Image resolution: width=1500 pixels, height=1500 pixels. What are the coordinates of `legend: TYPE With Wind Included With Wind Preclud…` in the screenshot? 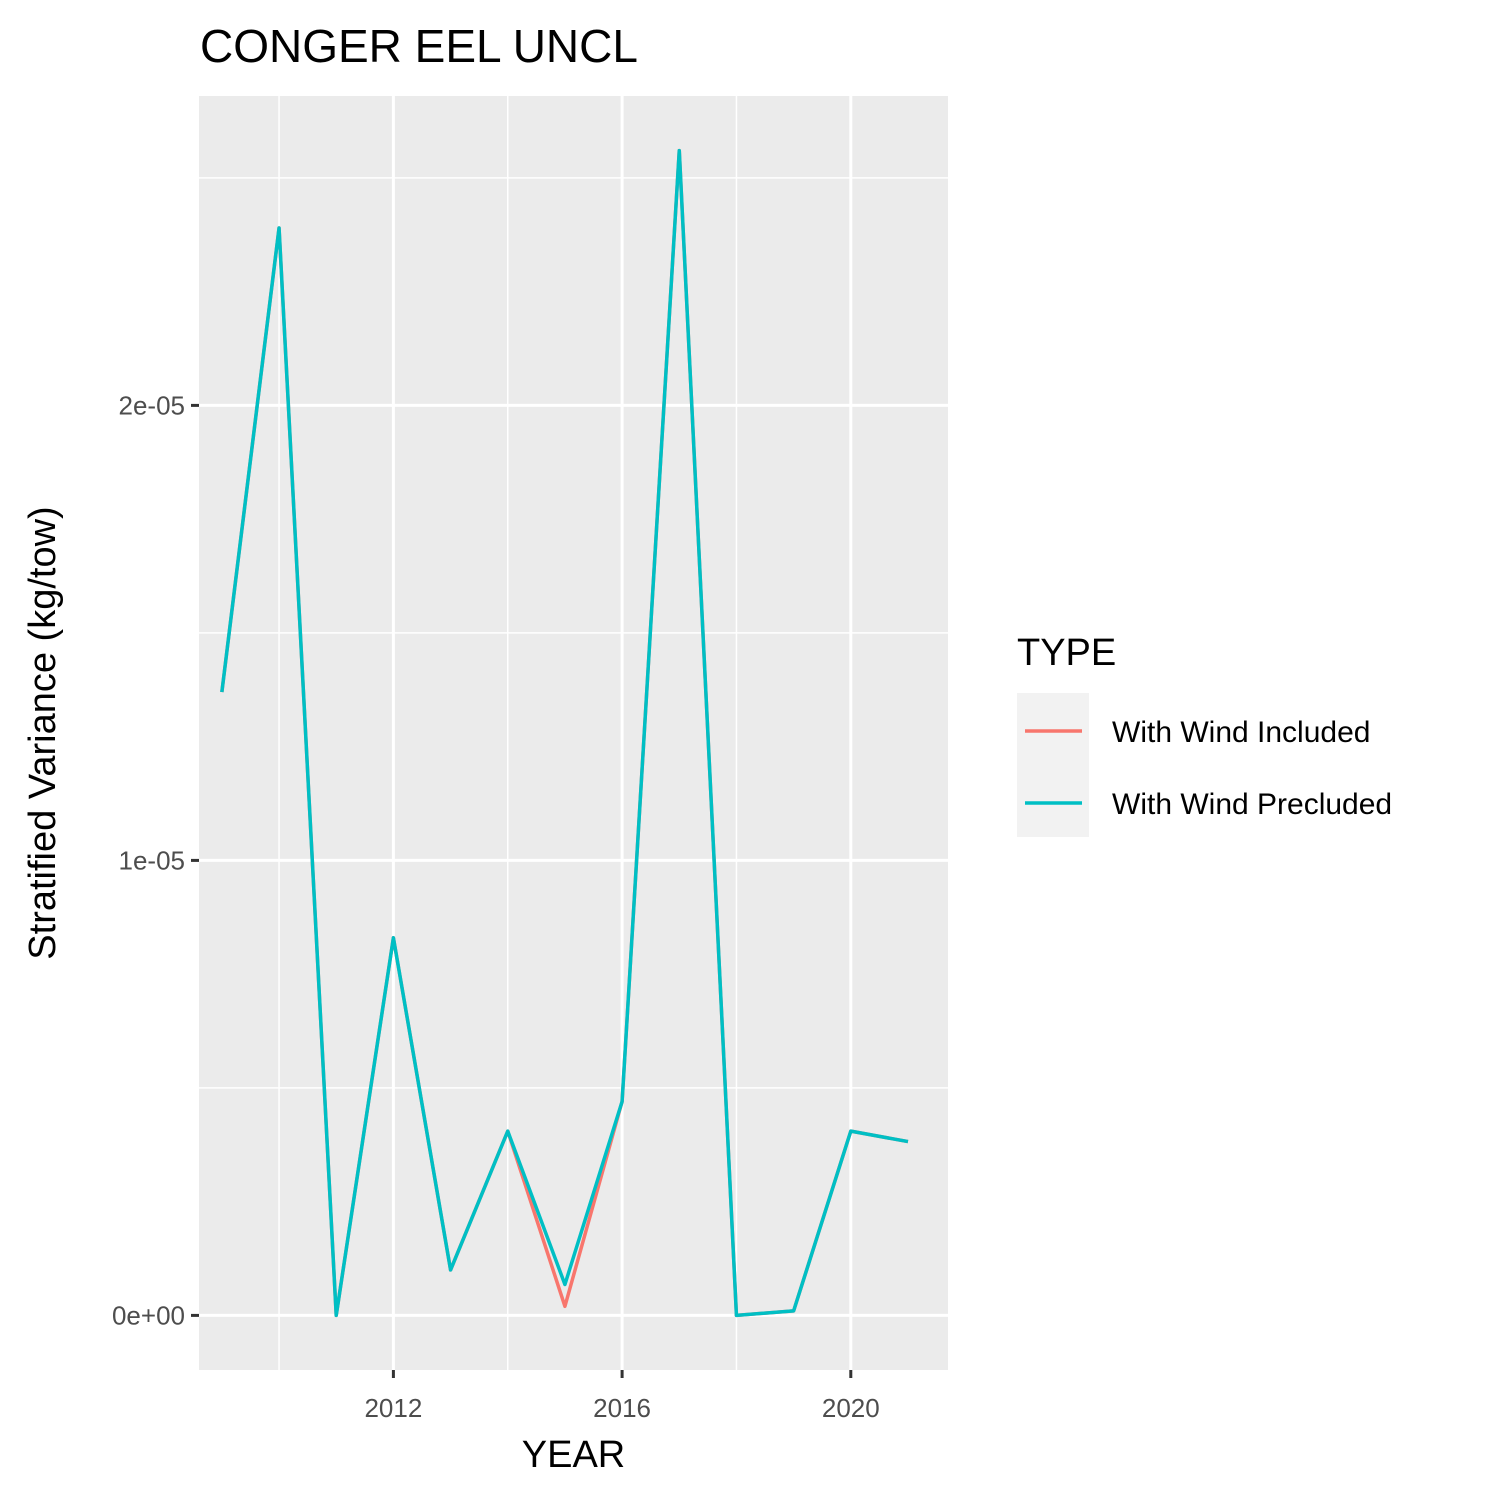 It's located at (1204, 734).